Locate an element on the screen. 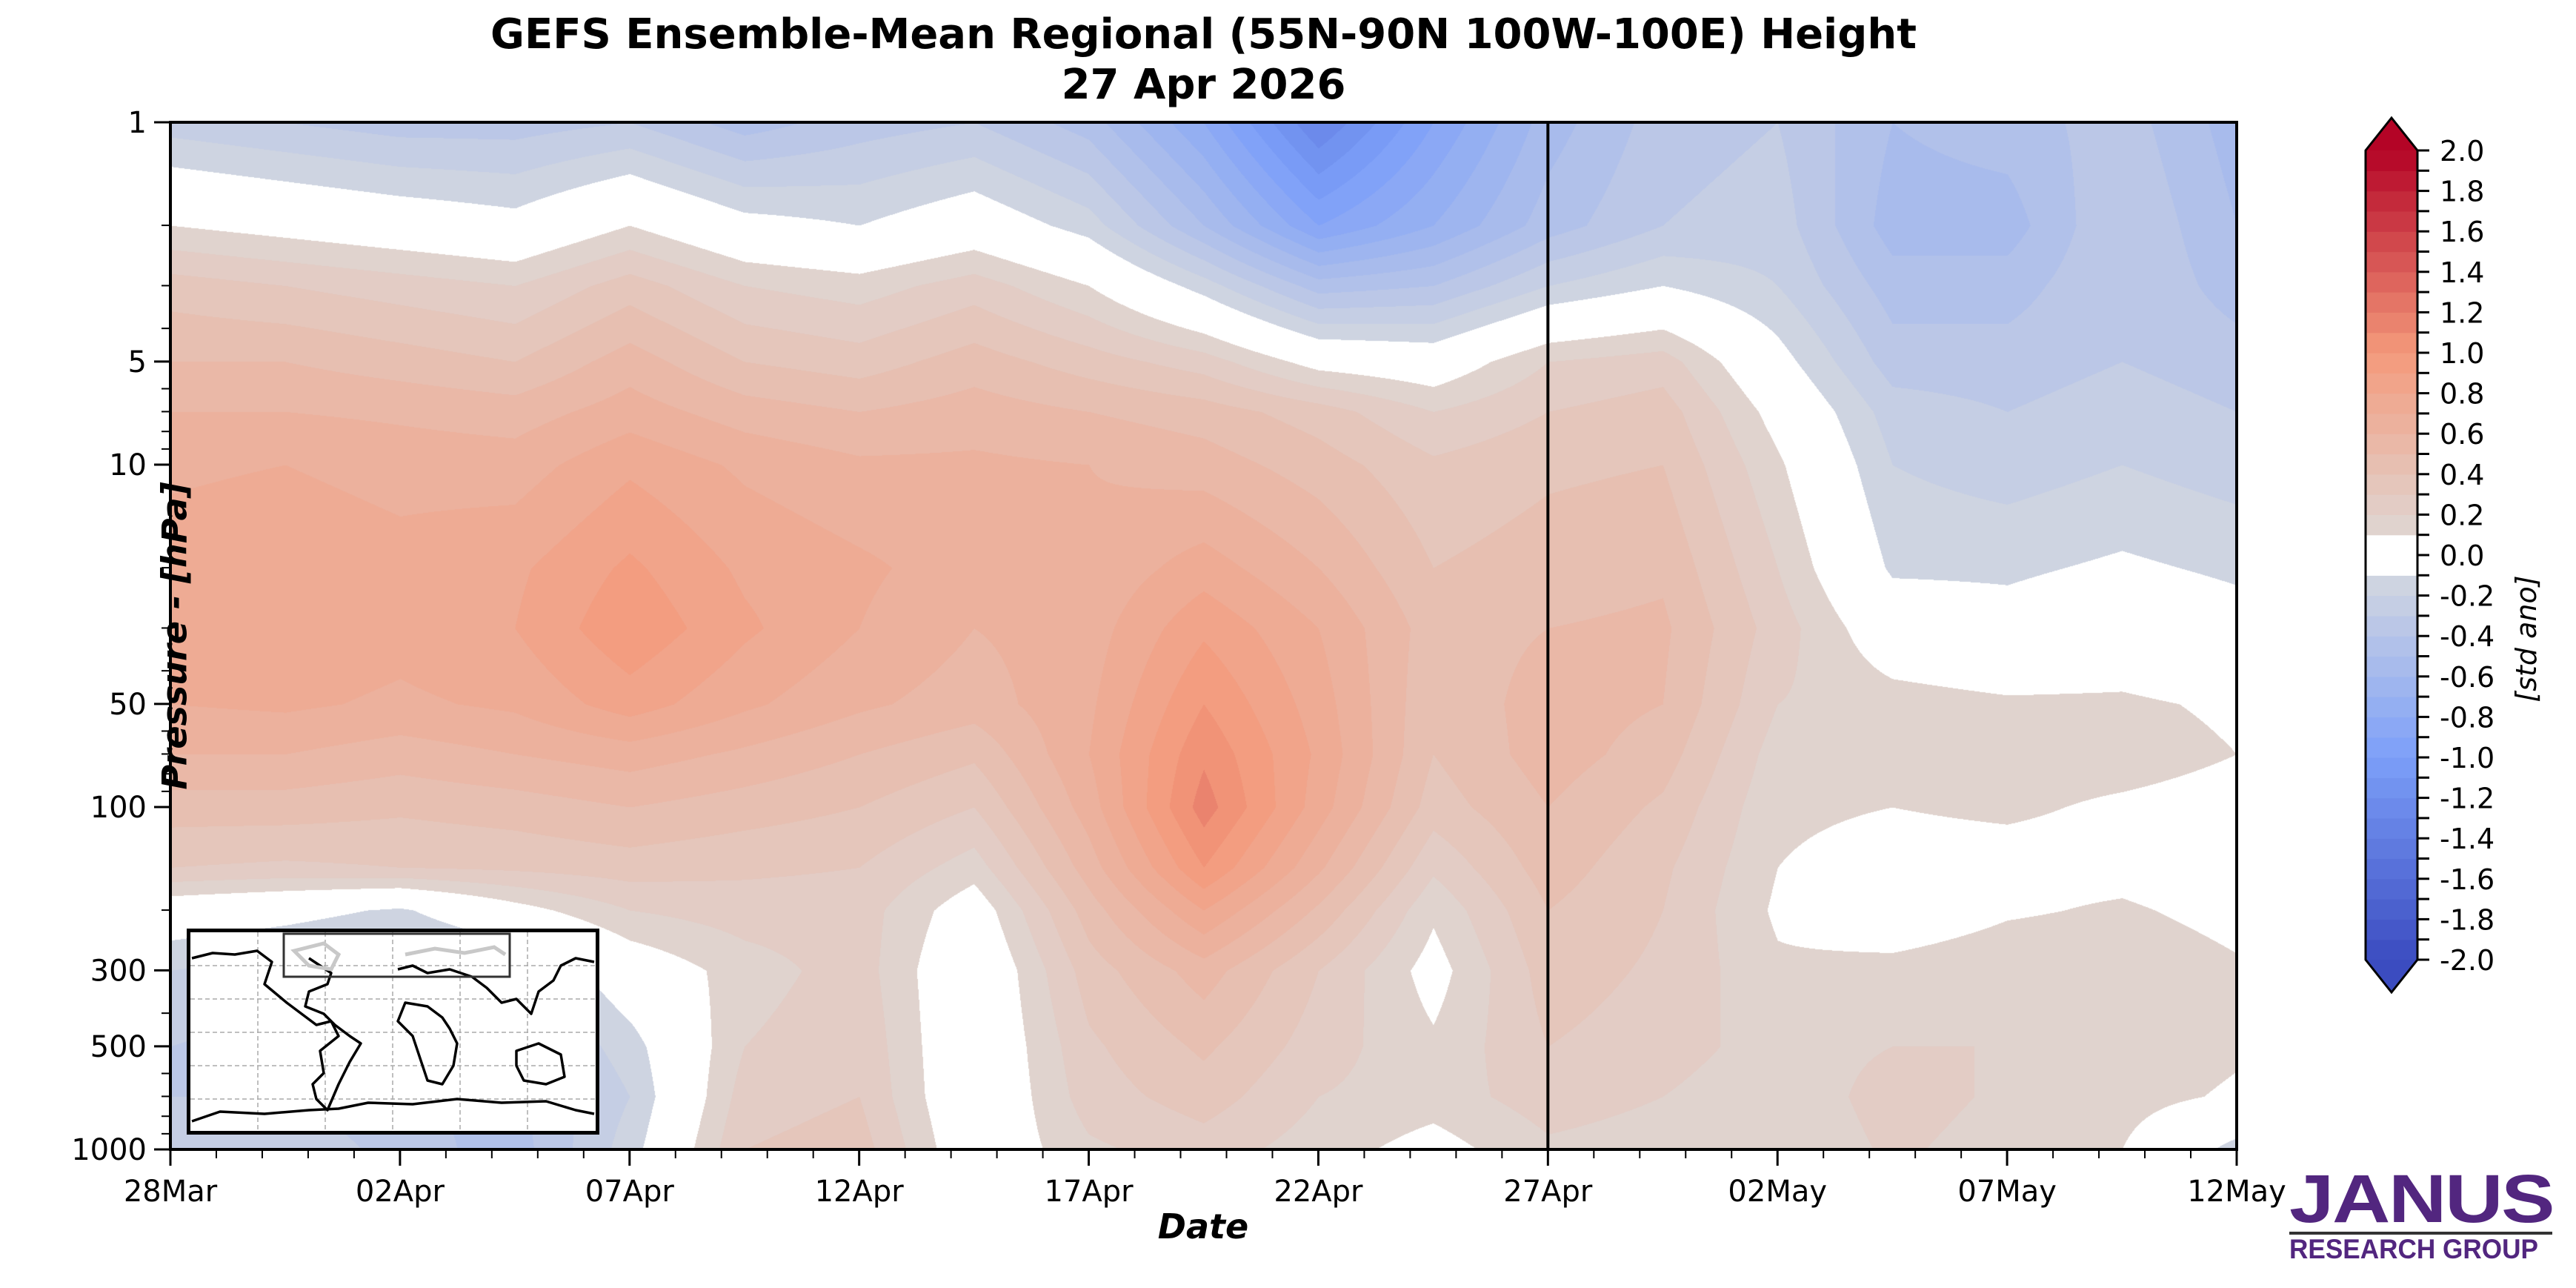 The image size is (2576, 1288). colorbar-tick-label: -0.4 is located at coordinates (2467, 636).